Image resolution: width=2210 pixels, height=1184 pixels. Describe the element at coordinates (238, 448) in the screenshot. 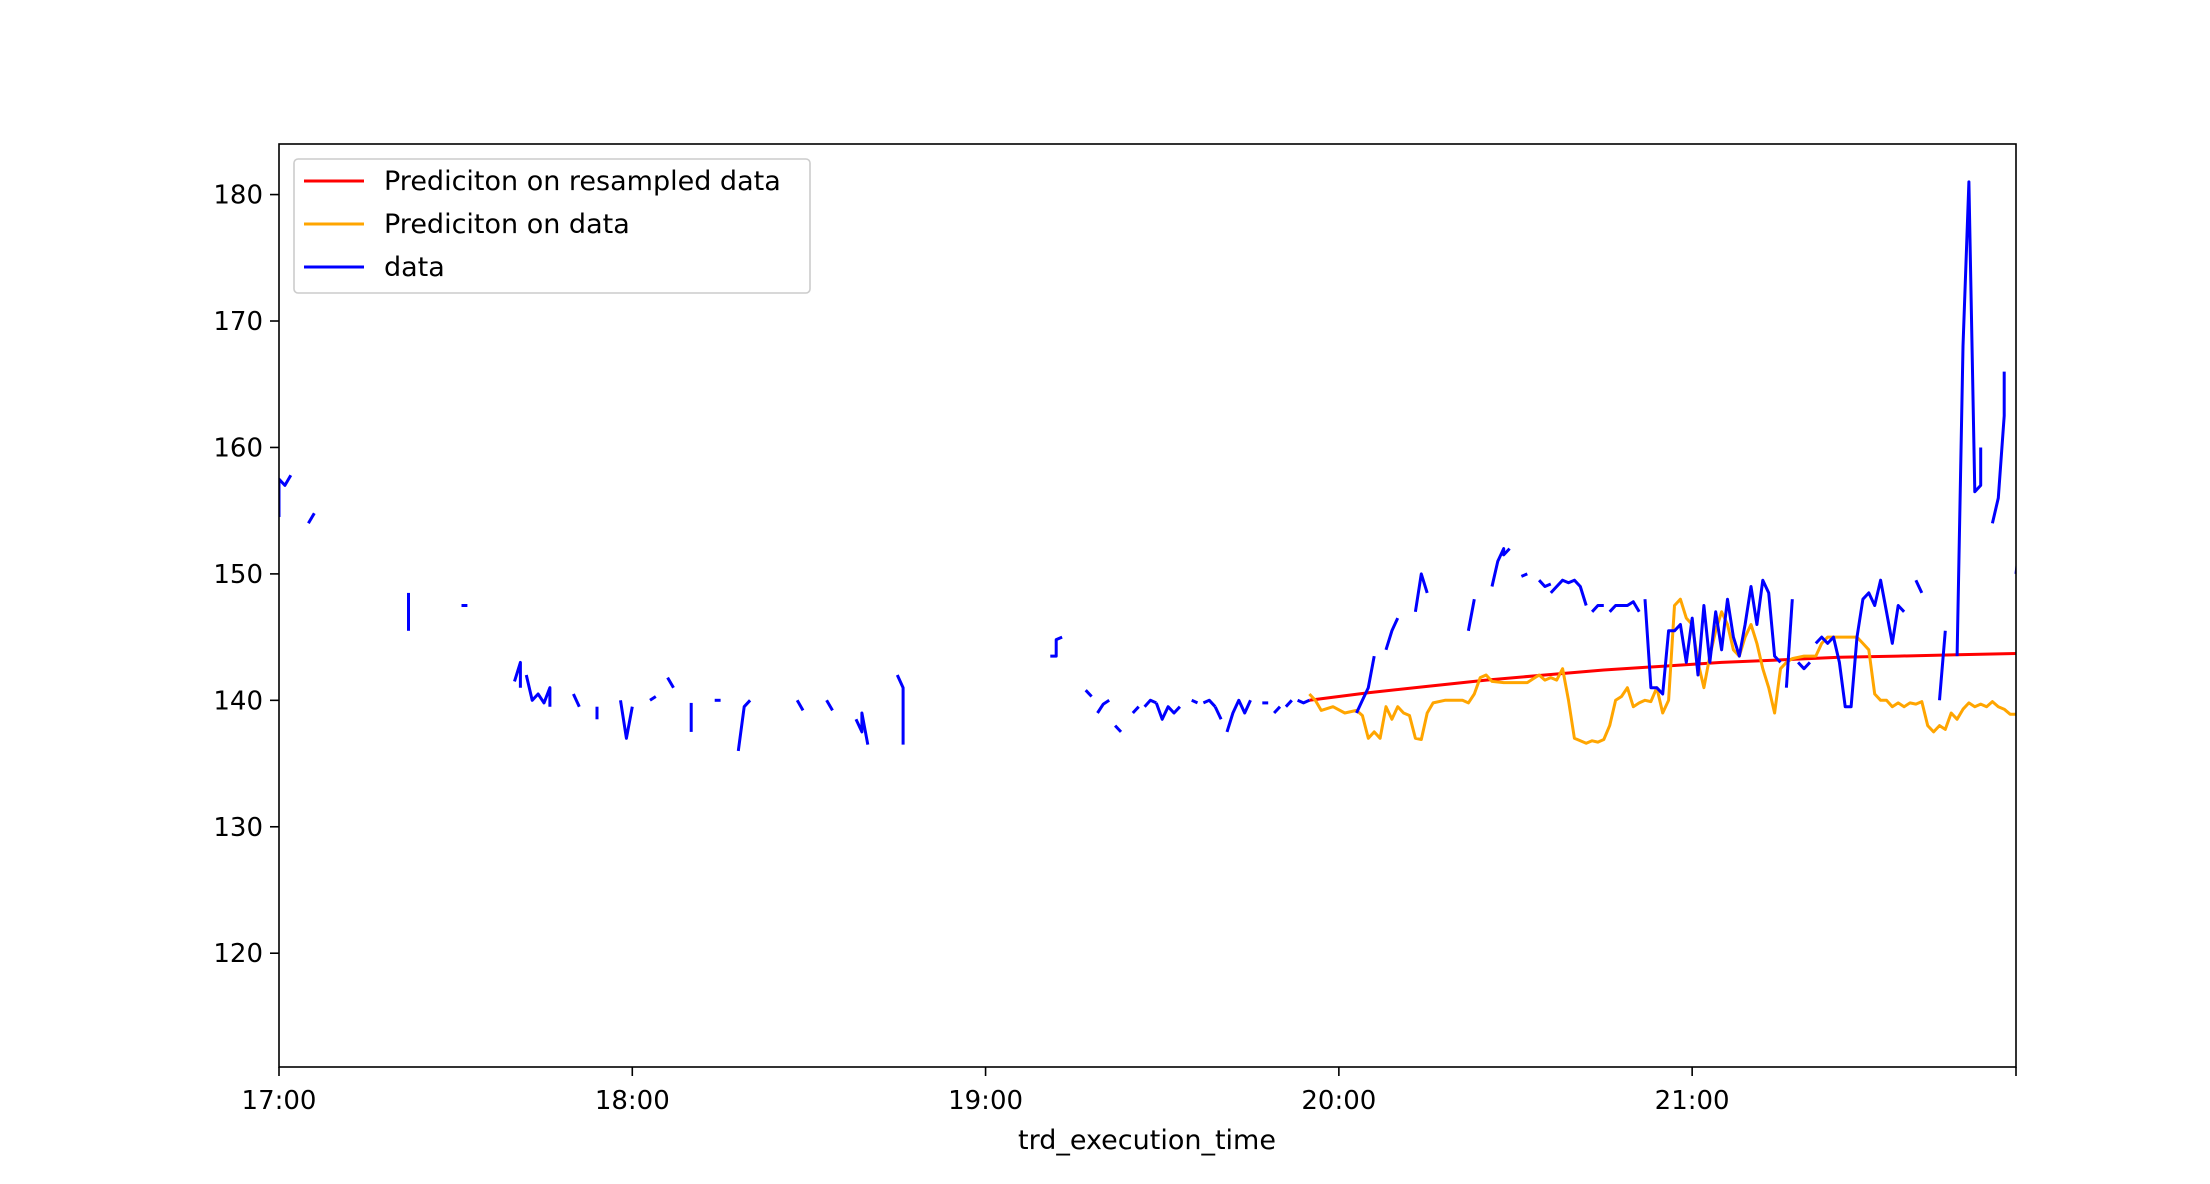

I see `y-tick-label-4: 160` at that location.